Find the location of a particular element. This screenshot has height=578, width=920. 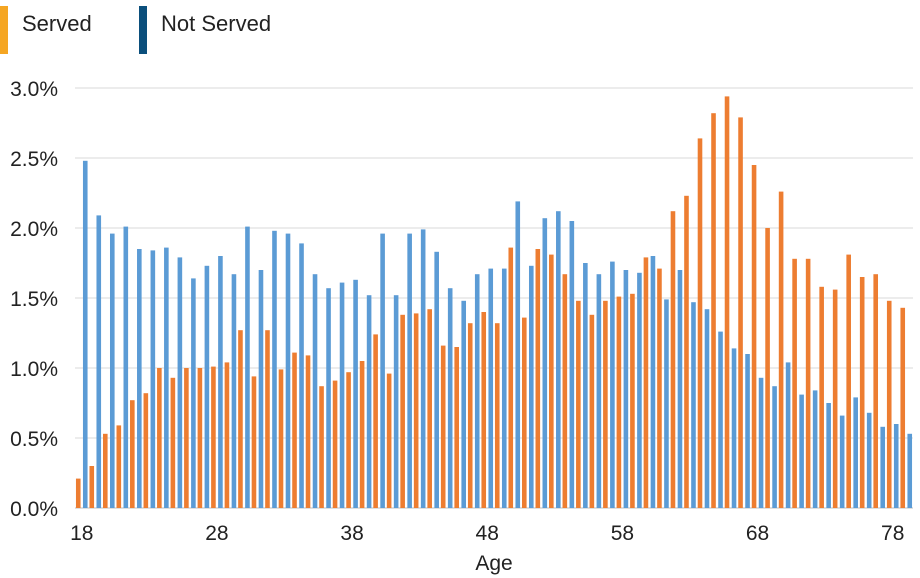

x-tick-label: 58 is located at coordinates (622, 533).